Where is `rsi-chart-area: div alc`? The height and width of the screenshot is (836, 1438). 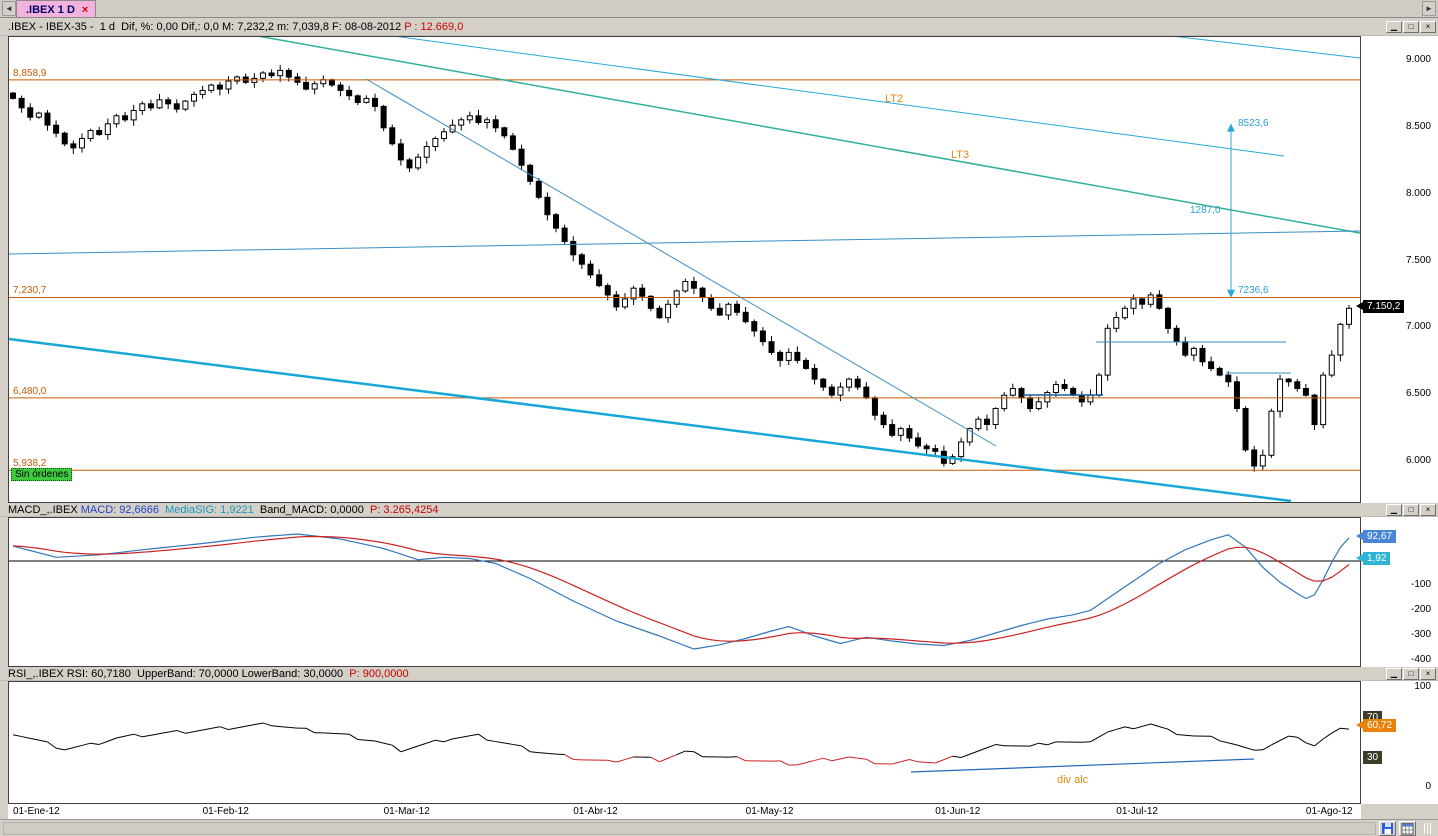 rsi-chart-area: div alc is located at coordinates (684, 742).